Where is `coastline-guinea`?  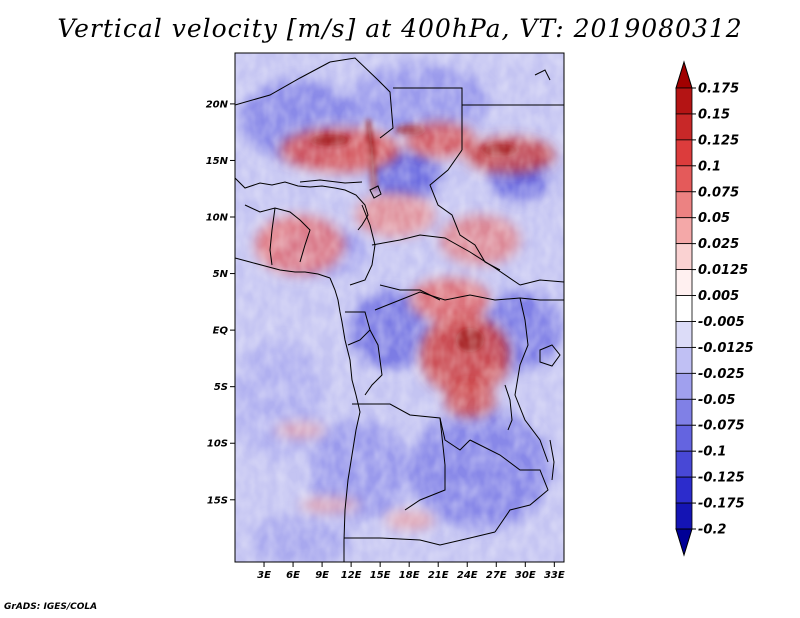 coastline-guinea is located at coordinates (283, 268).